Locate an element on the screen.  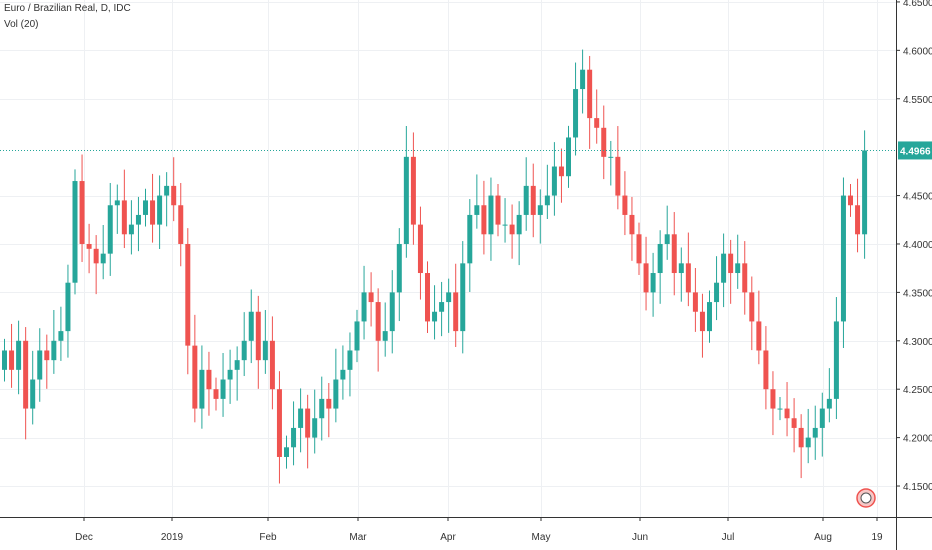
x-tick-label: 2019 is located at coordinates (172, 537).